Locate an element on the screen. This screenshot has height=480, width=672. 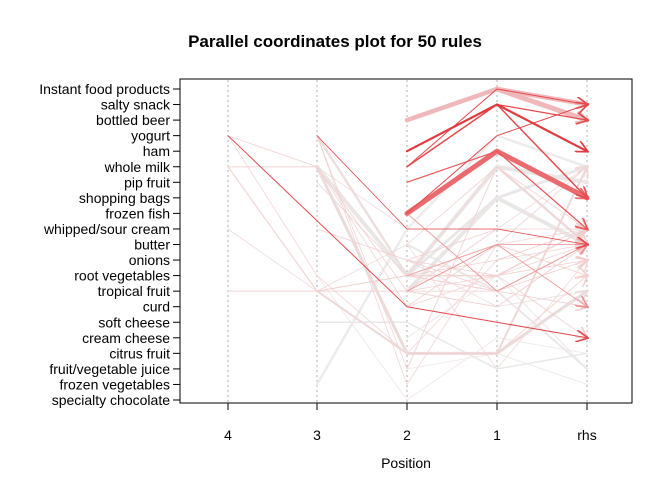
y-tick-label: soft cheese is located at coordinates (134, 322).